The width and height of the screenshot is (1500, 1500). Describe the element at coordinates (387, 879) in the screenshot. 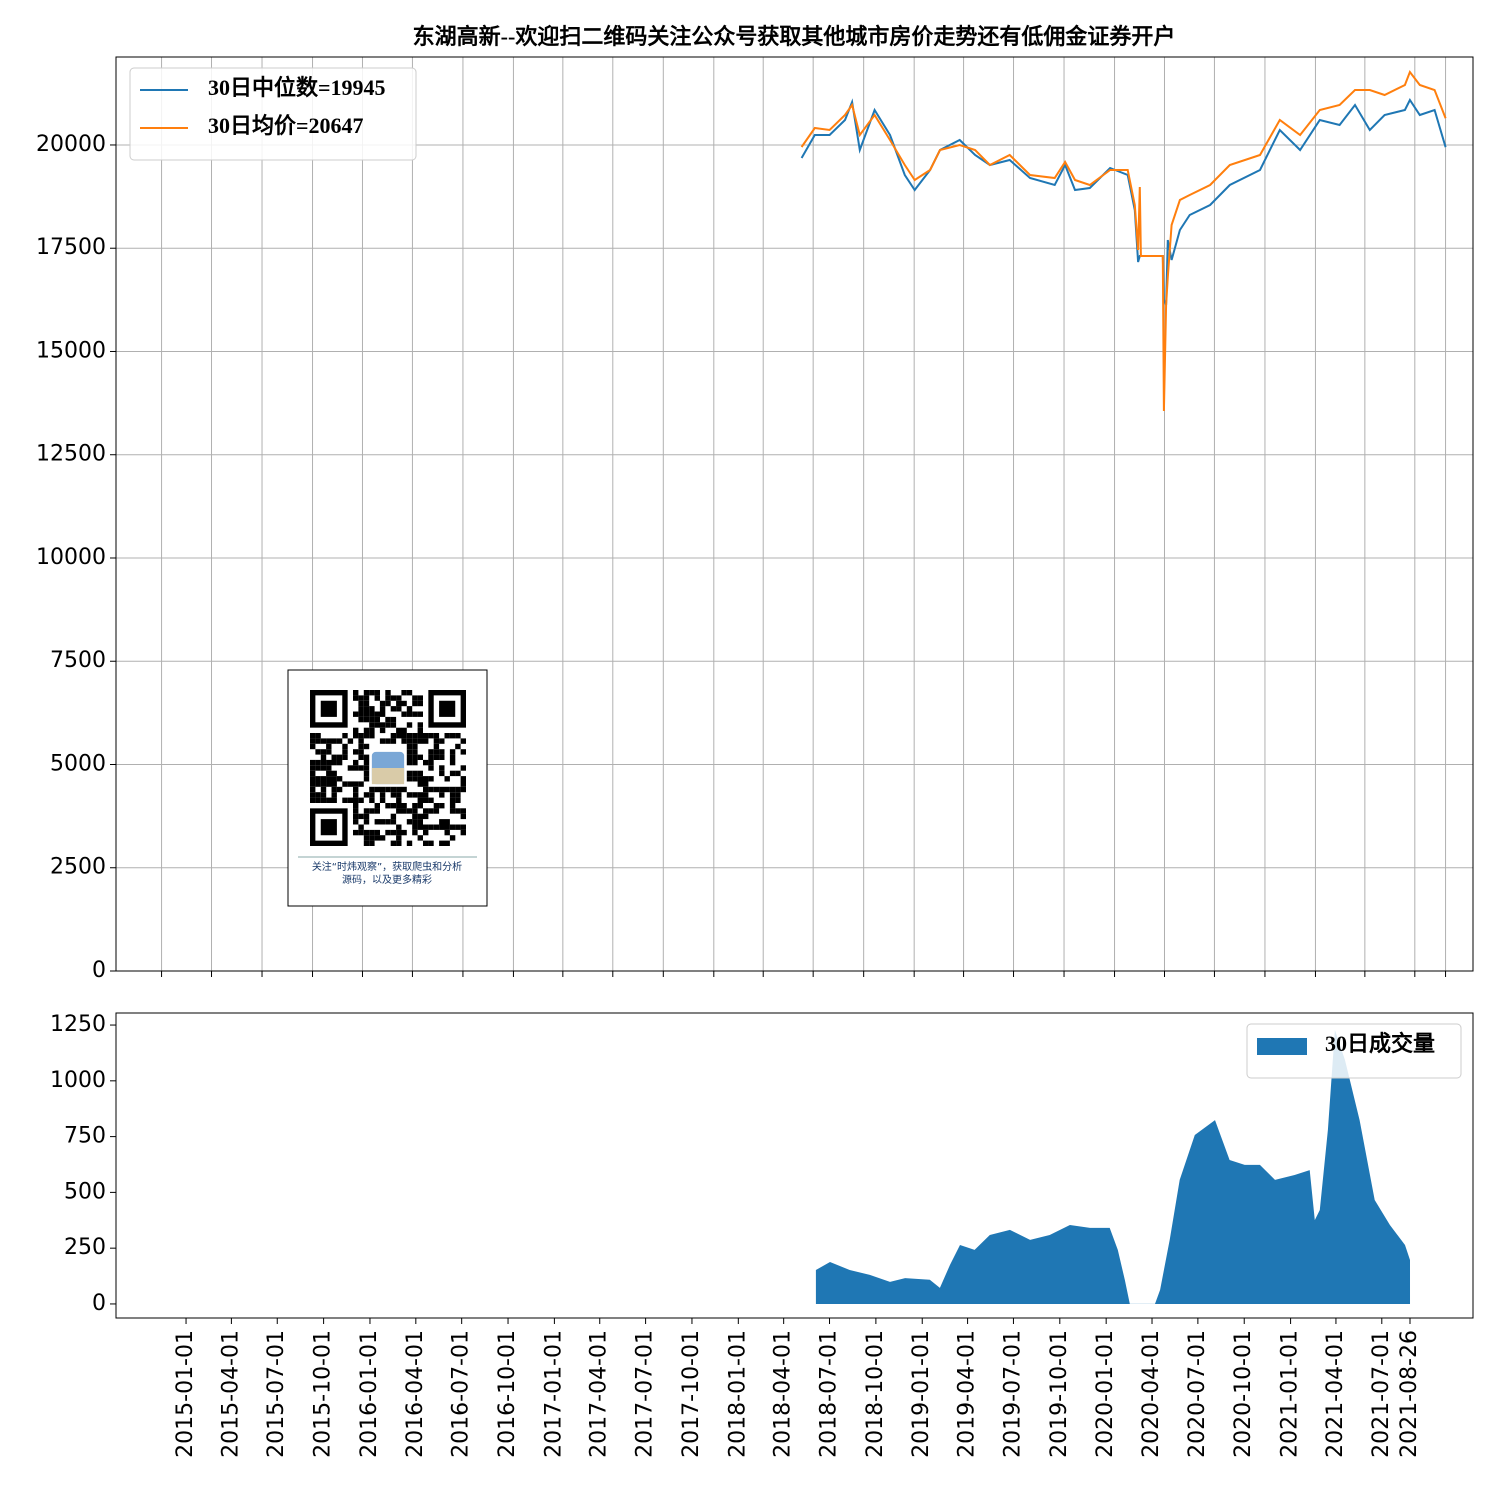

I see `qr-caption: 源码，以及更多精彩` at that location.